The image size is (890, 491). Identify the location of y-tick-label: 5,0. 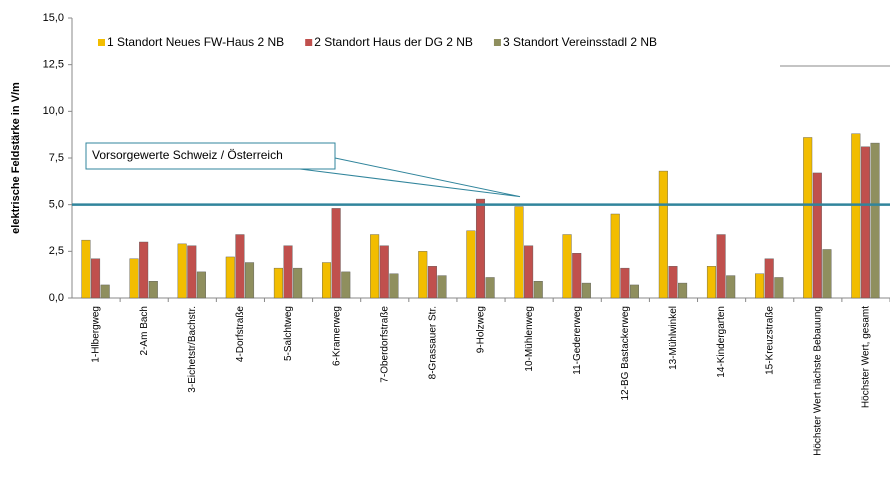
(56, 205).